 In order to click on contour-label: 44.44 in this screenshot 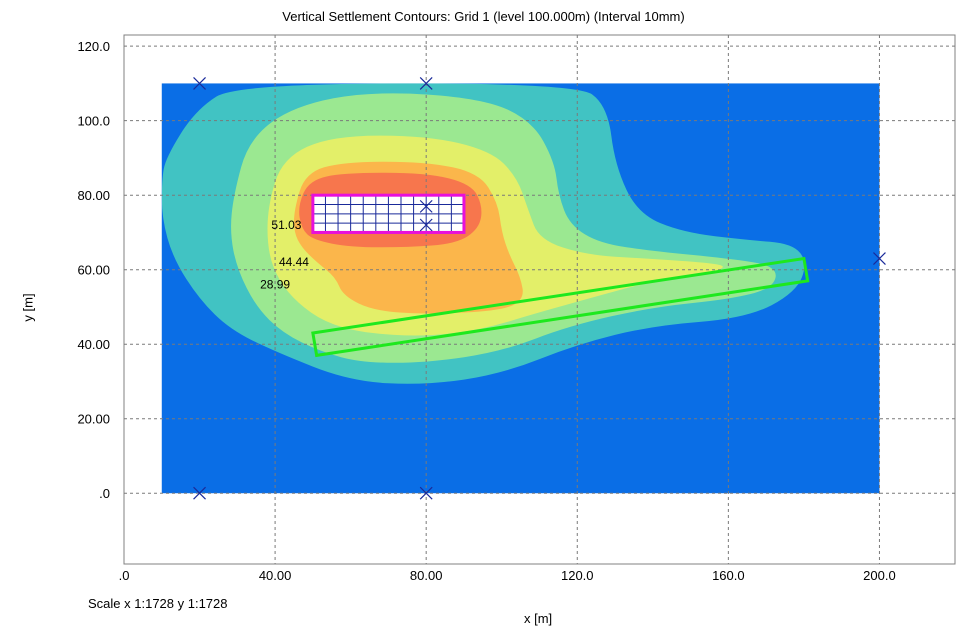, I will do `click(294, 262)`.